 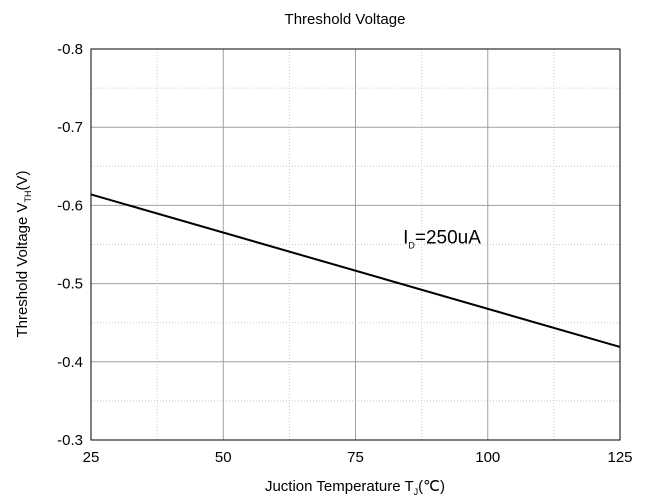 What do you see at coordinates (442, 239) in the screenshot?
I see `id-current-annotation: ID=250uA` at bounding box center [442, 239].